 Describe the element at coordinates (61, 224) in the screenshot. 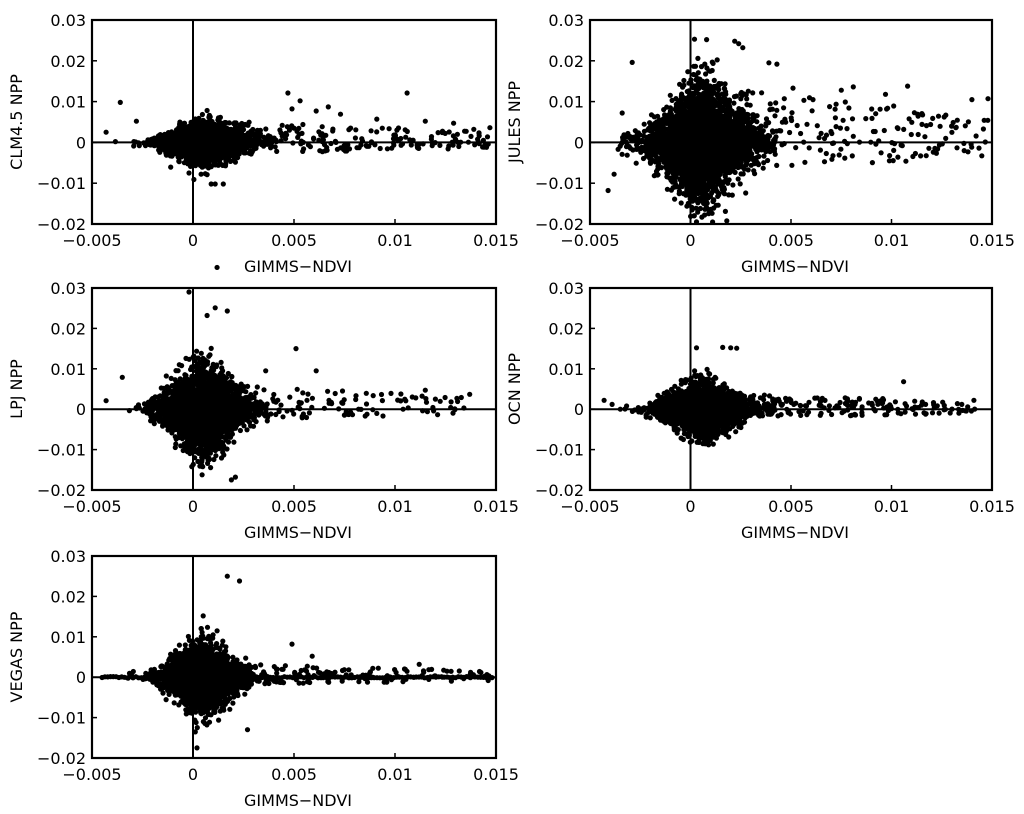

I see `y-tick-label: −0.02` at that location.